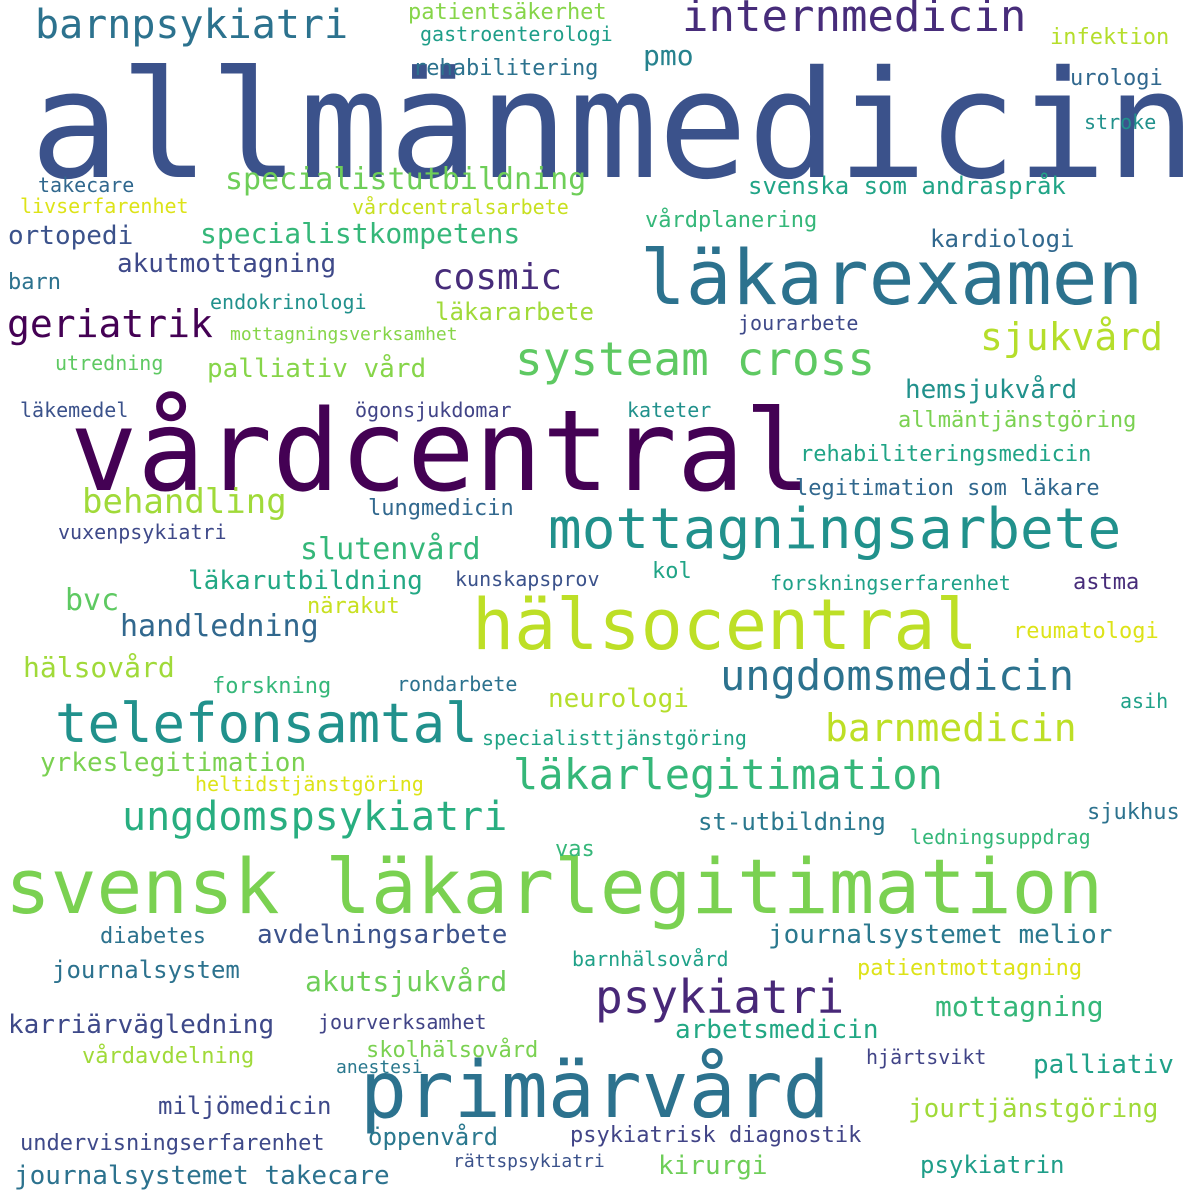 The height and width of the screenshot is (1200, 1200). Describe the element at coordinates (1120, 122) in the screenshot. I see `word-cloud-term: stroke` at that location.